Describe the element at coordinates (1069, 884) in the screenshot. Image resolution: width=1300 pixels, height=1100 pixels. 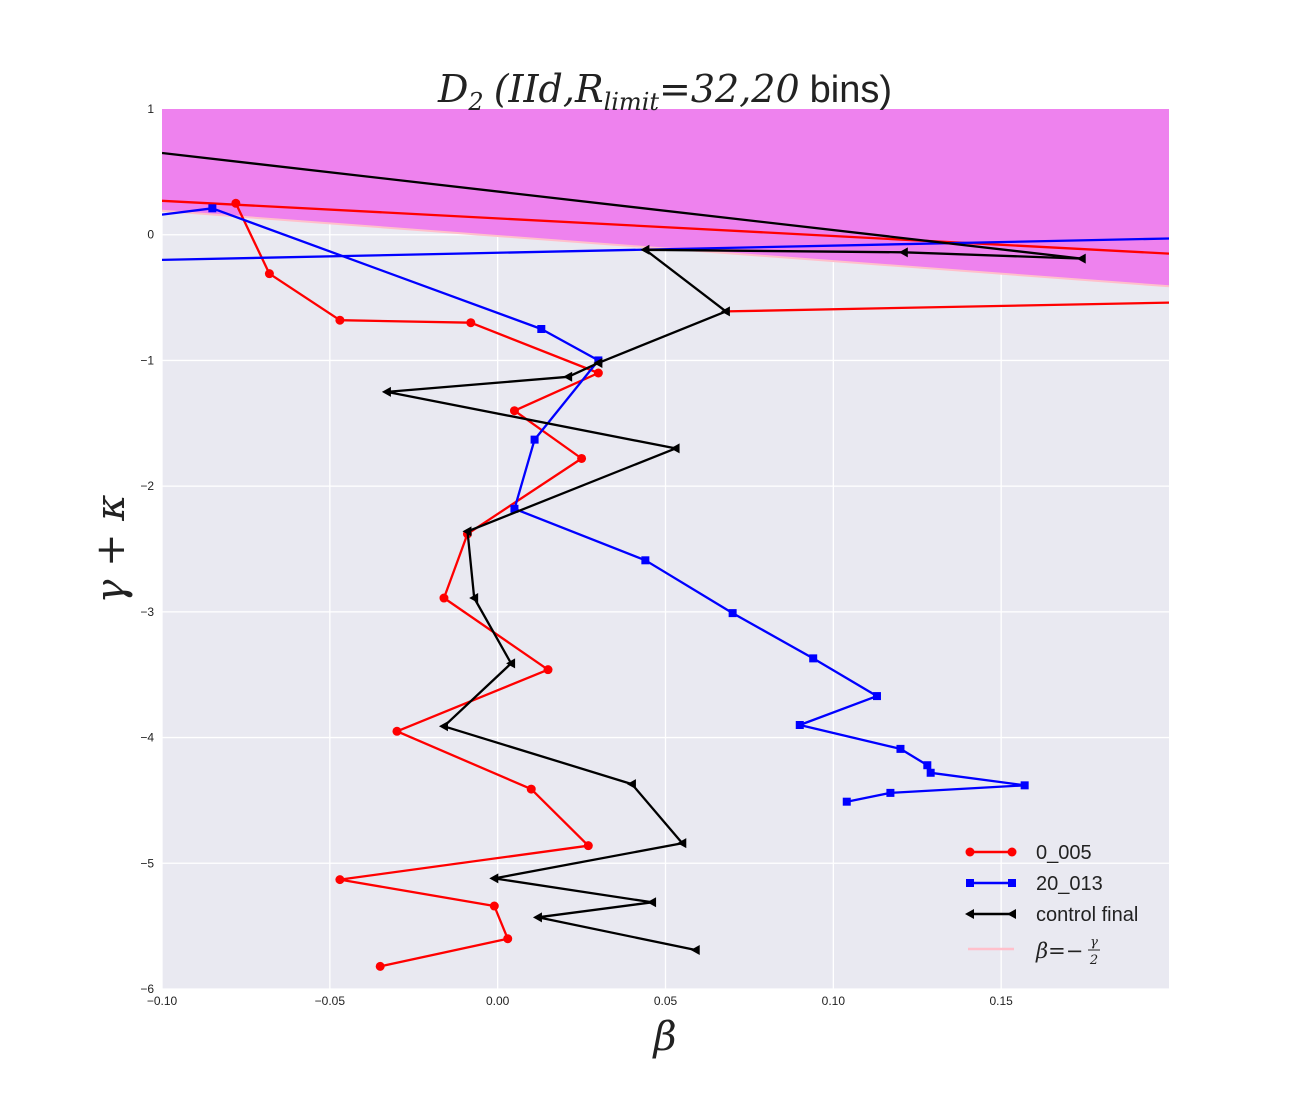
I see `legend-label-20-013: 20_013` at that location.